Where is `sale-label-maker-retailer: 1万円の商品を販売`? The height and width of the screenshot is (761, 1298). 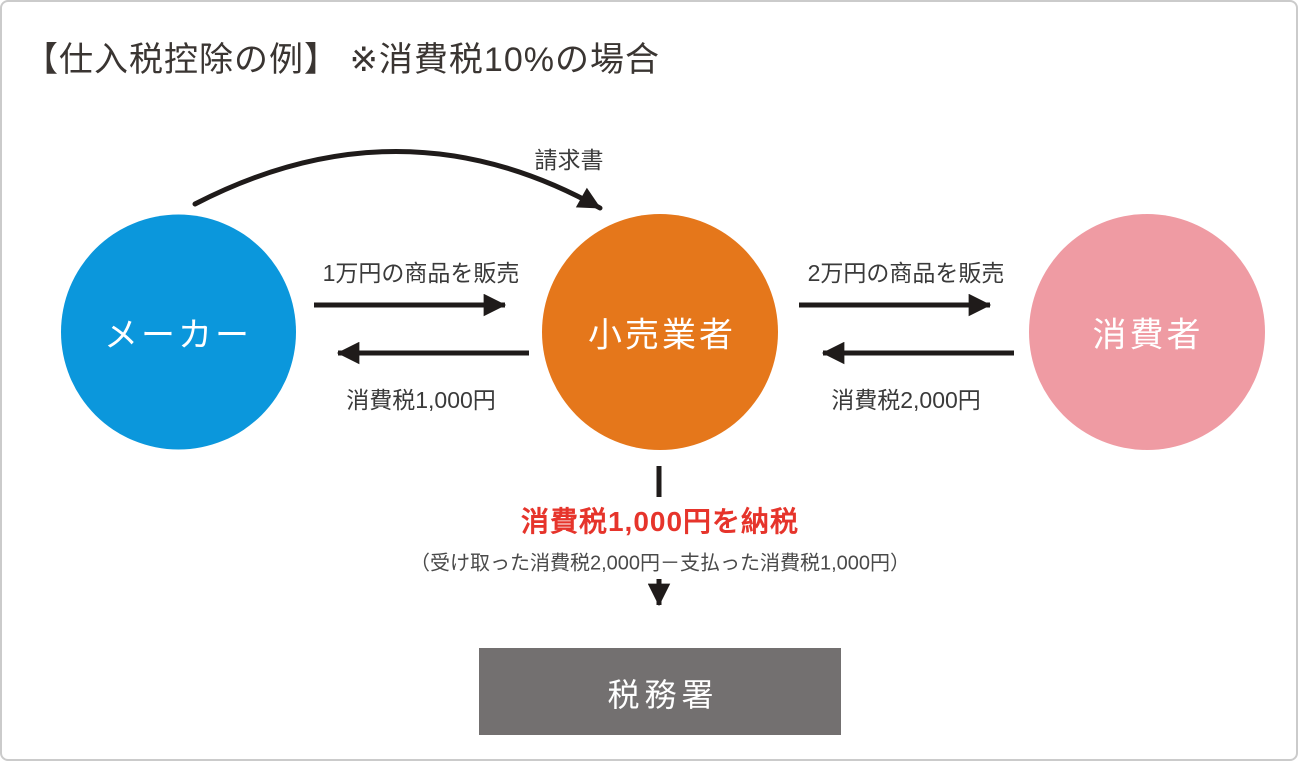 sale-label-maker-retailer: 1万円の商品を販売 is located at coordinates (421, 273).